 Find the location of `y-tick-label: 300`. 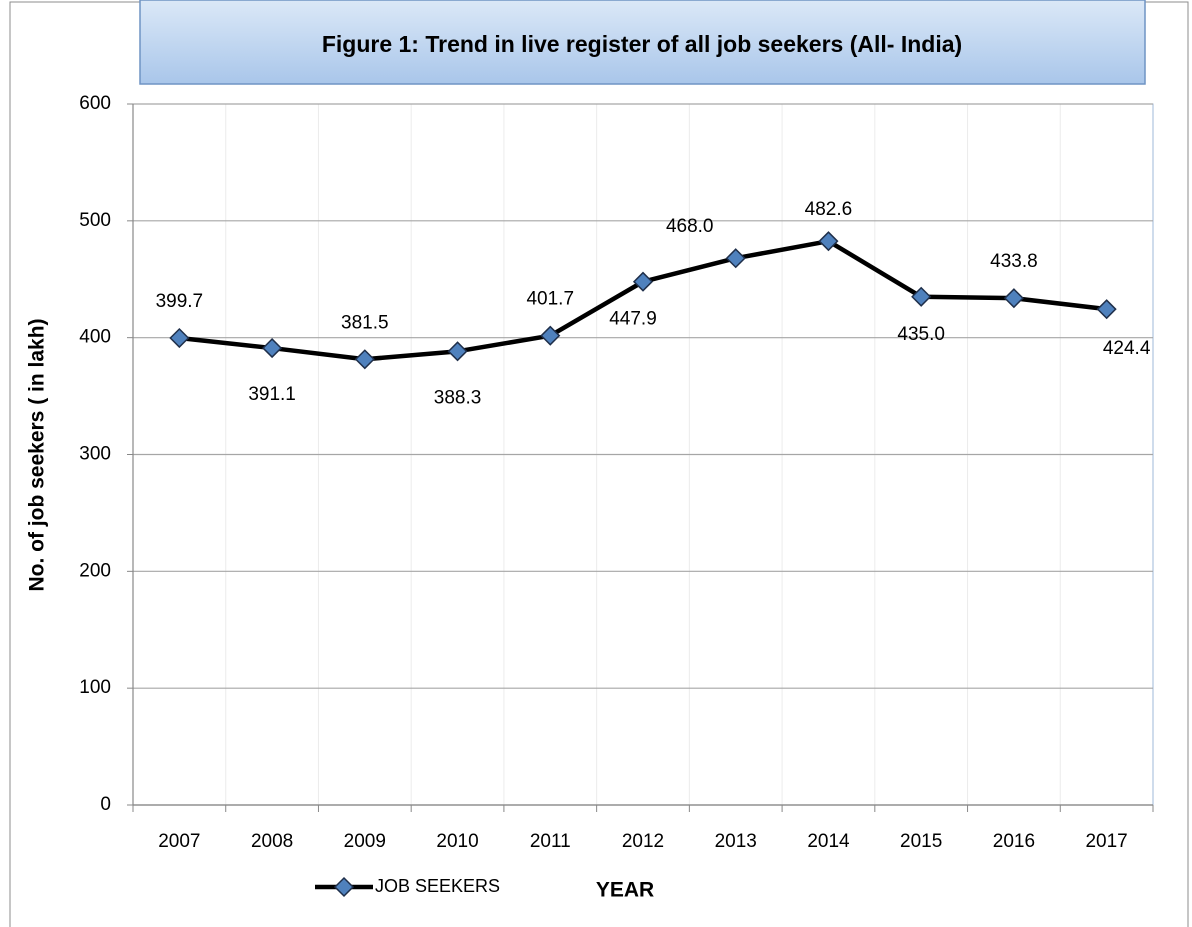

y-tick-label: 300 is located at coordinates (95, 454).